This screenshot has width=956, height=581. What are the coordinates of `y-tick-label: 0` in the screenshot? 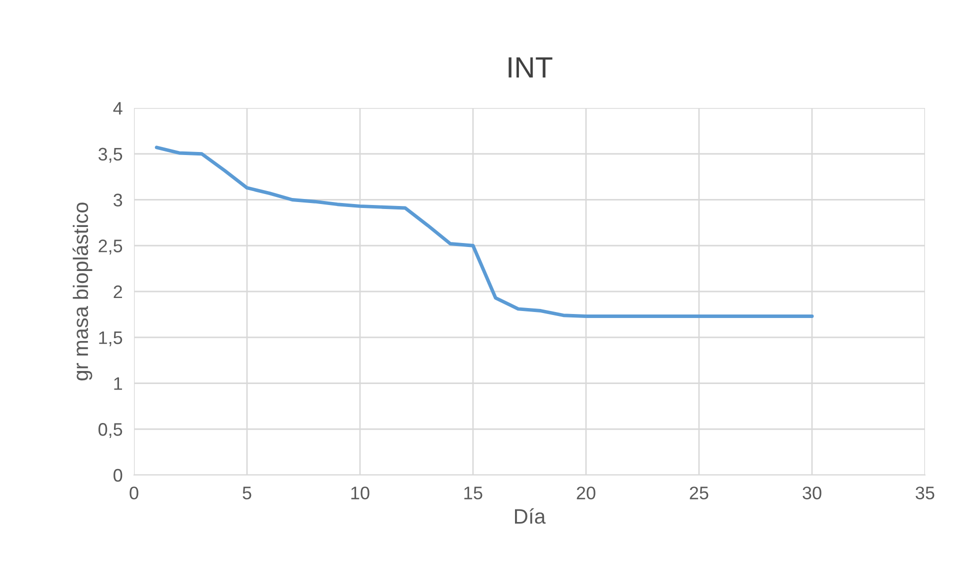 It's located at (118, 475).